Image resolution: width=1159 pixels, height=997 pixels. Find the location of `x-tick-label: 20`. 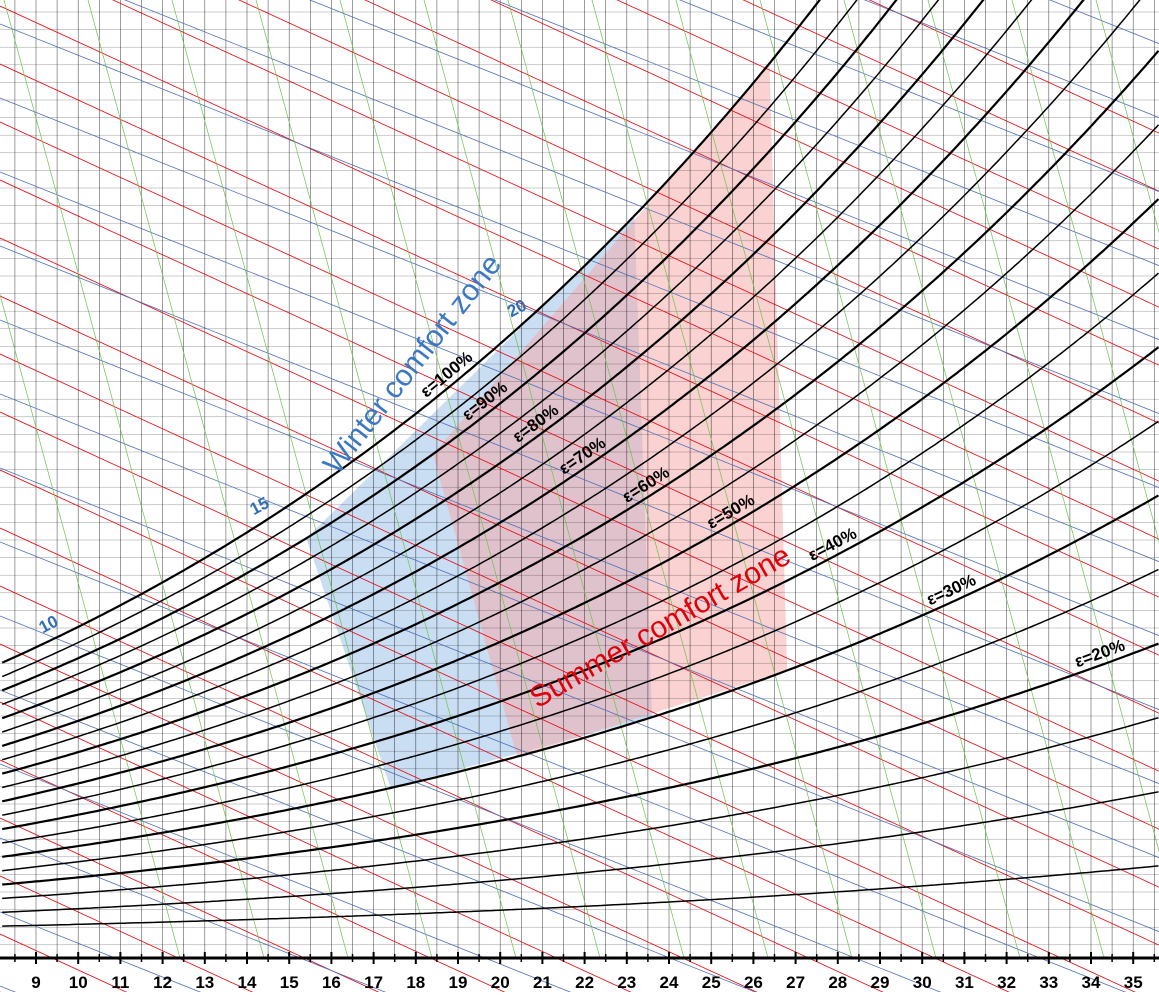

x-tick-label: 20 is located at coordinates (500, 982).